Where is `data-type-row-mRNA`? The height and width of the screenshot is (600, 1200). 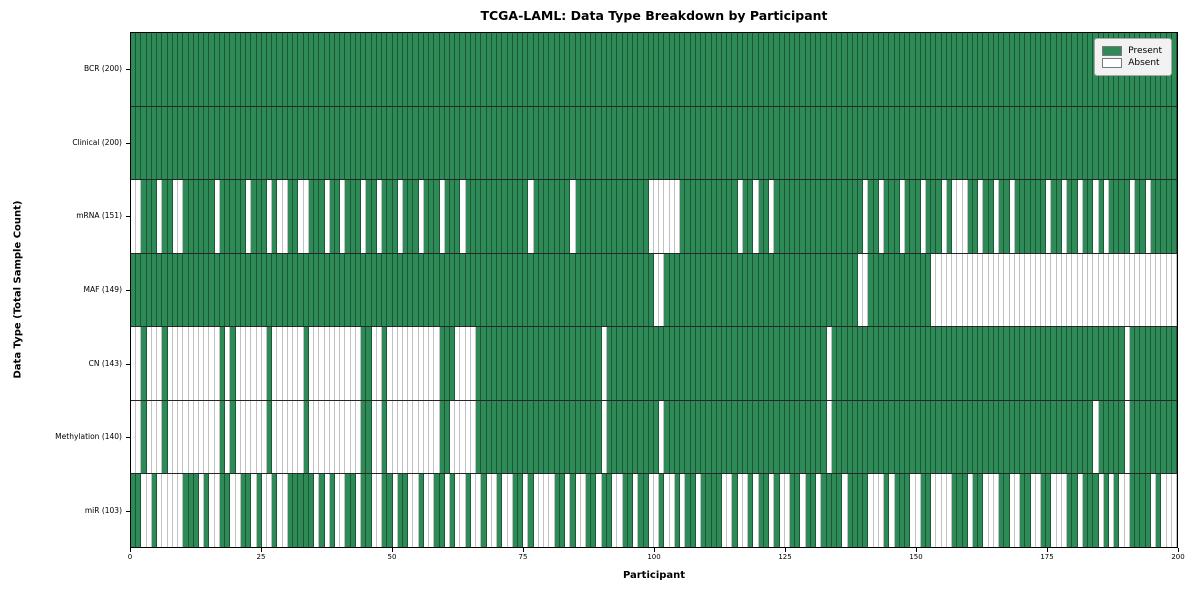
data-type-row-mRNA is located at coordinates (654, 216).